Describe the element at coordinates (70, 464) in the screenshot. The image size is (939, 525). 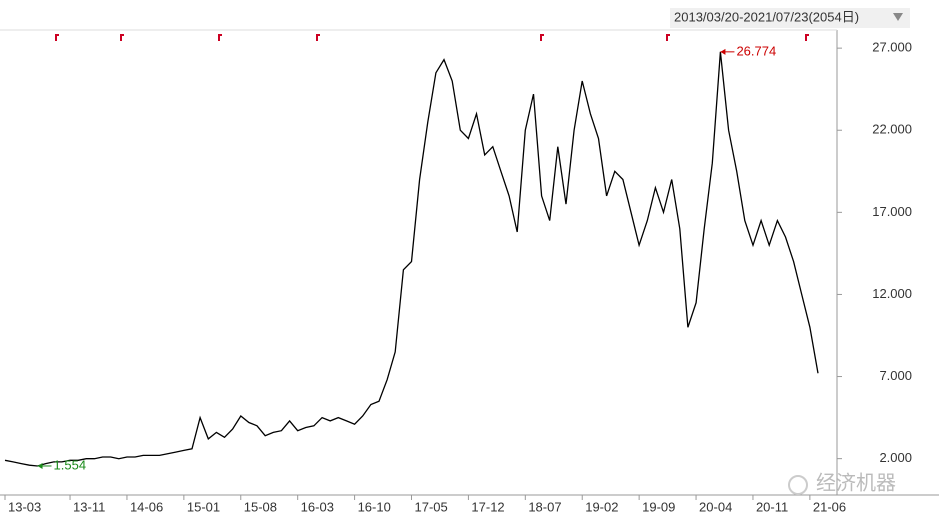
I see `min-label: 1.554` at that location.